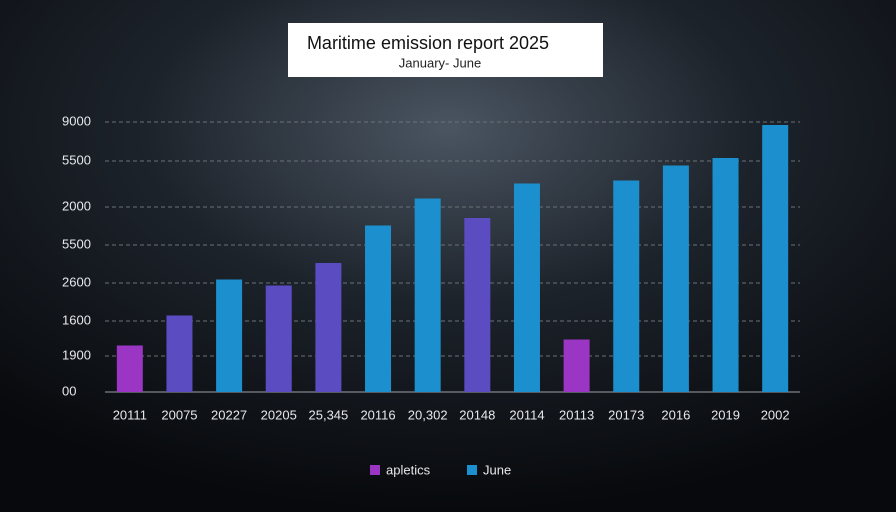 Image resolution: width=896 pixels, height=512 pixels. I want to click on x-tick-label: 20075, so click(179, 414).